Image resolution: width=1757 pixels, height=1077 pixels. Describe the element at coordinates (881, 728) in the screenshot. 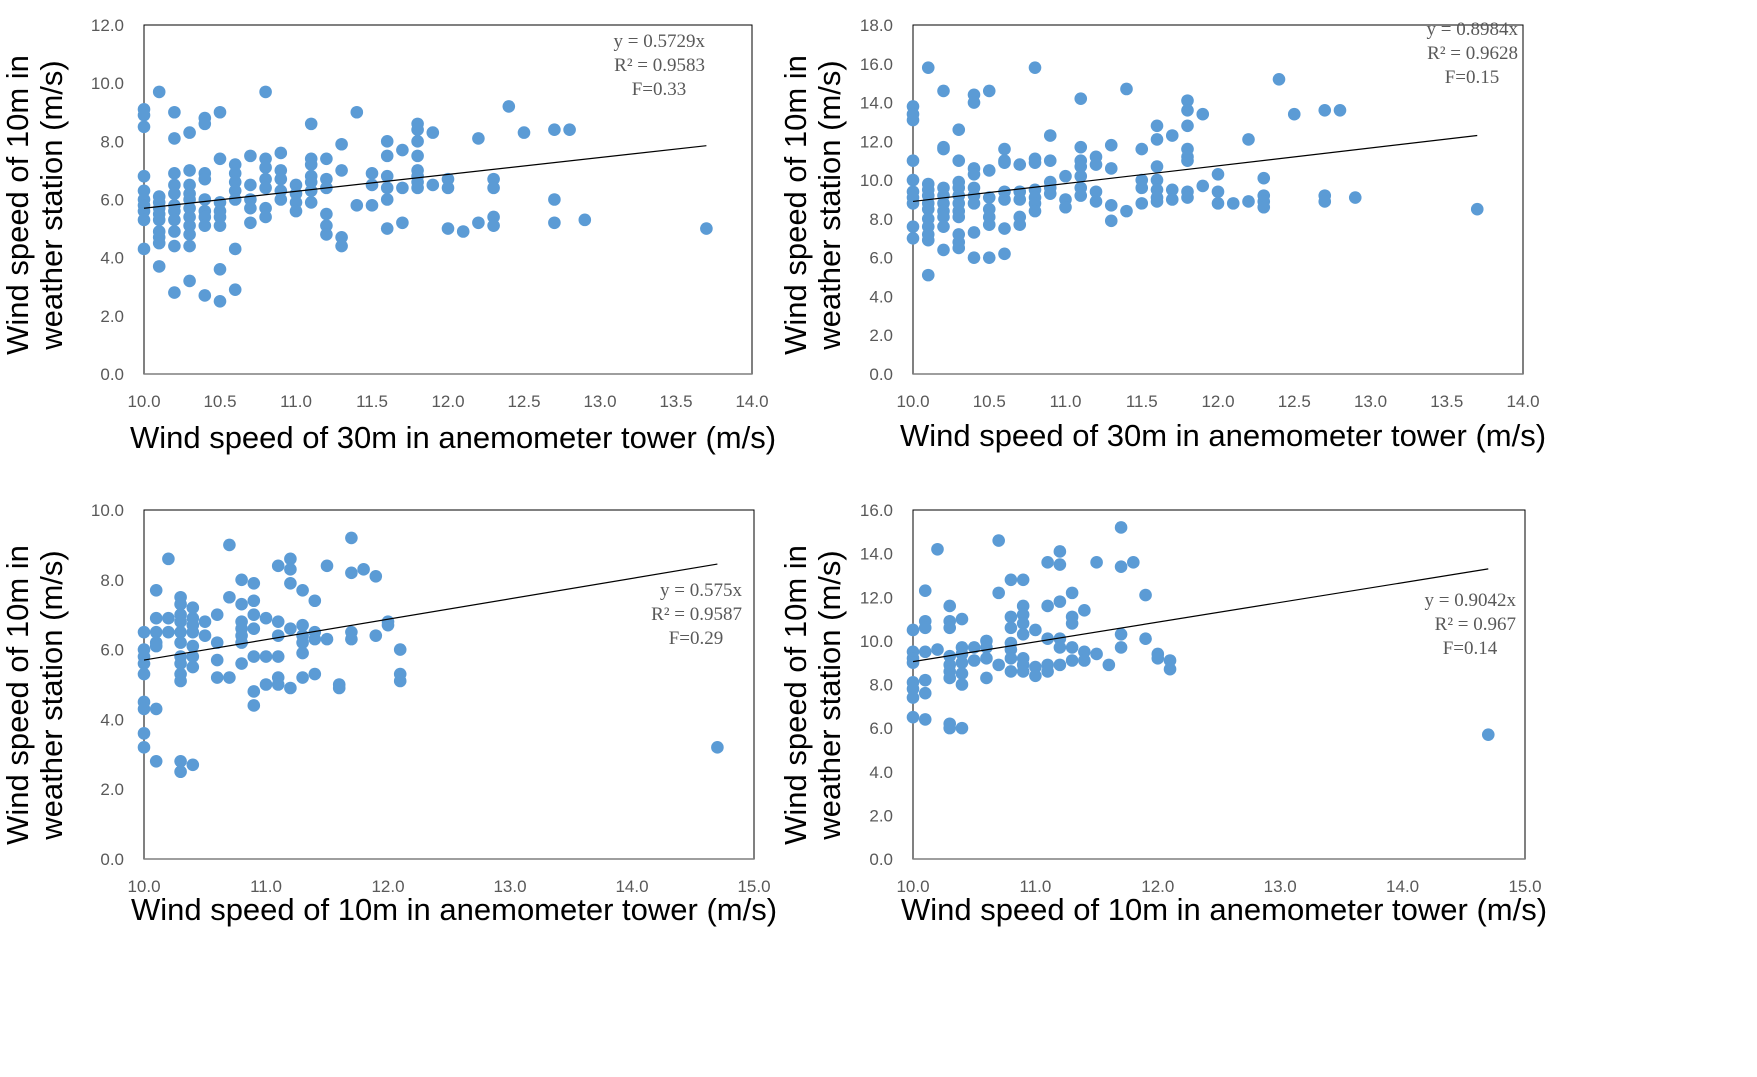

I see `y-tick-label: 6.0` at that location.